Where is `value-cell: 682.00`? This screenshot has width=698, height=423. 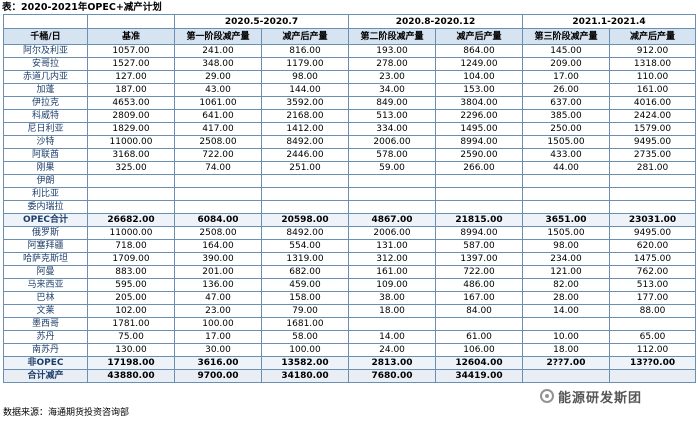
value-cell: 682.00 is located at coordinates (305, 272).